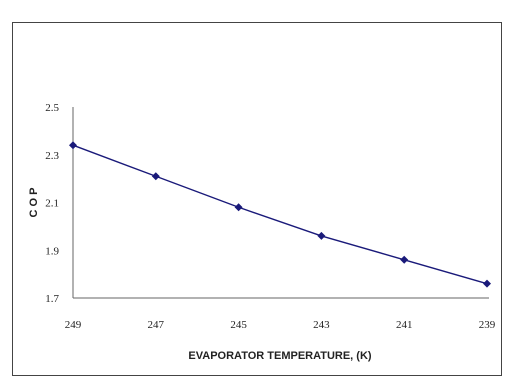  I want to click on y-axis-title: C O P, so click(34, 203).